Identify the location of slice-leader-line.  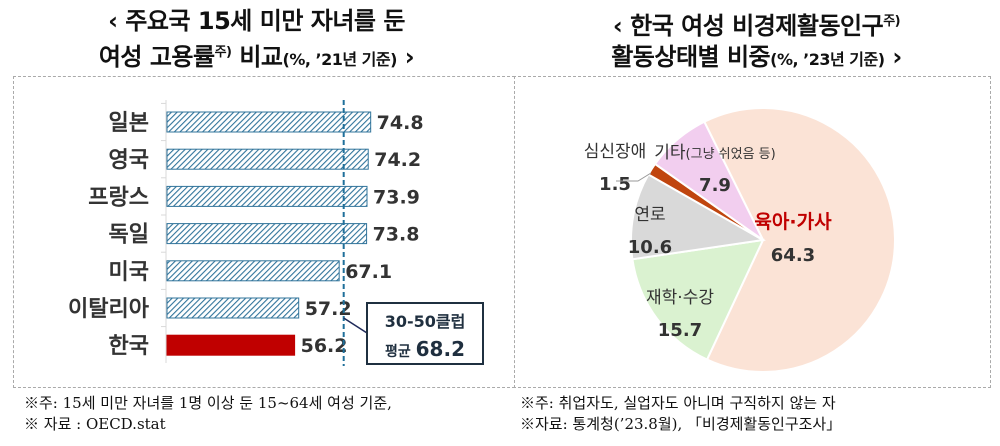
(634, 177).